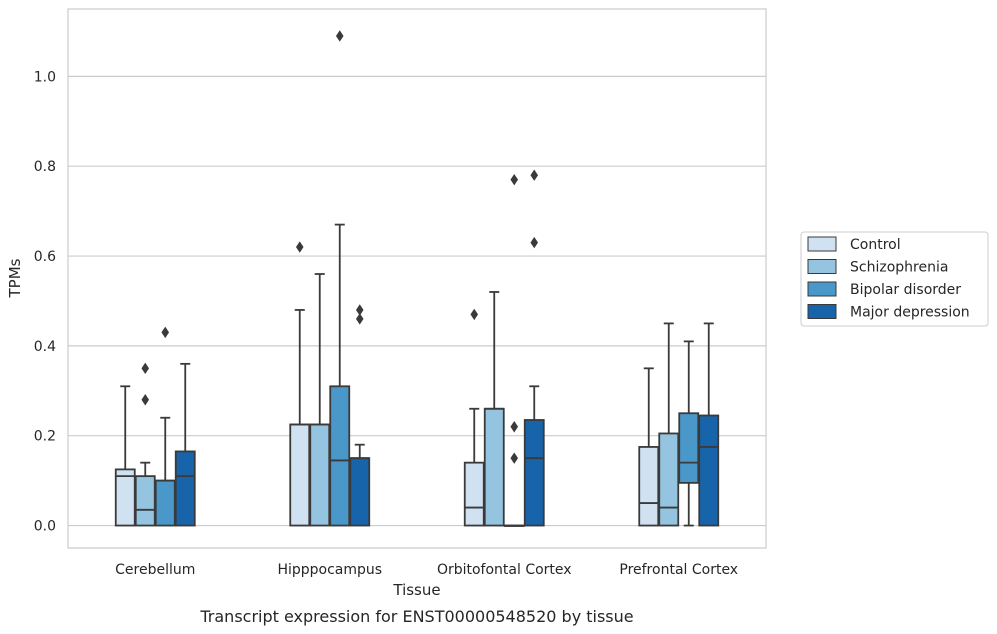 This screenshot has height=634, width=997. I want to click on x-tick-label: Hipppocampus, so click(329, 570).